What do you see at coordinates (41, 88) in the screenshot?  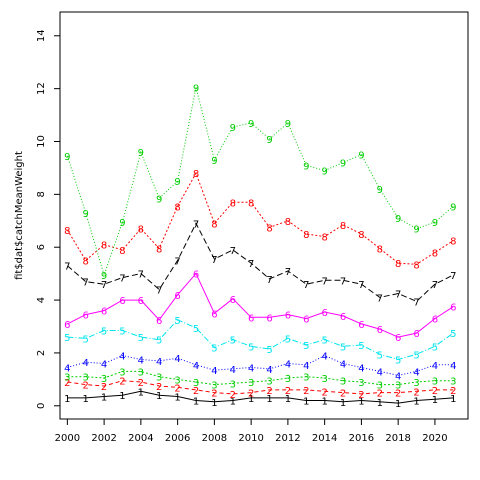 I see `y-tick-label: 12` at bounding box center [41, 88].